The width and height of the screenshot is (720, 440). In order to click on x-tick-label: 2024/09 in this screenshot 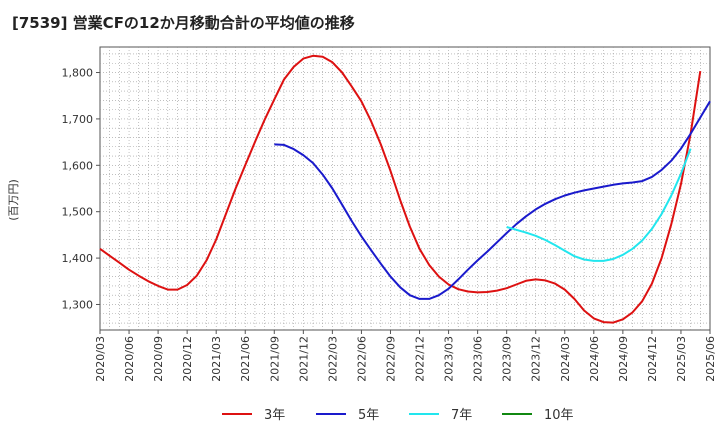, I will do `click(623, 359)`.